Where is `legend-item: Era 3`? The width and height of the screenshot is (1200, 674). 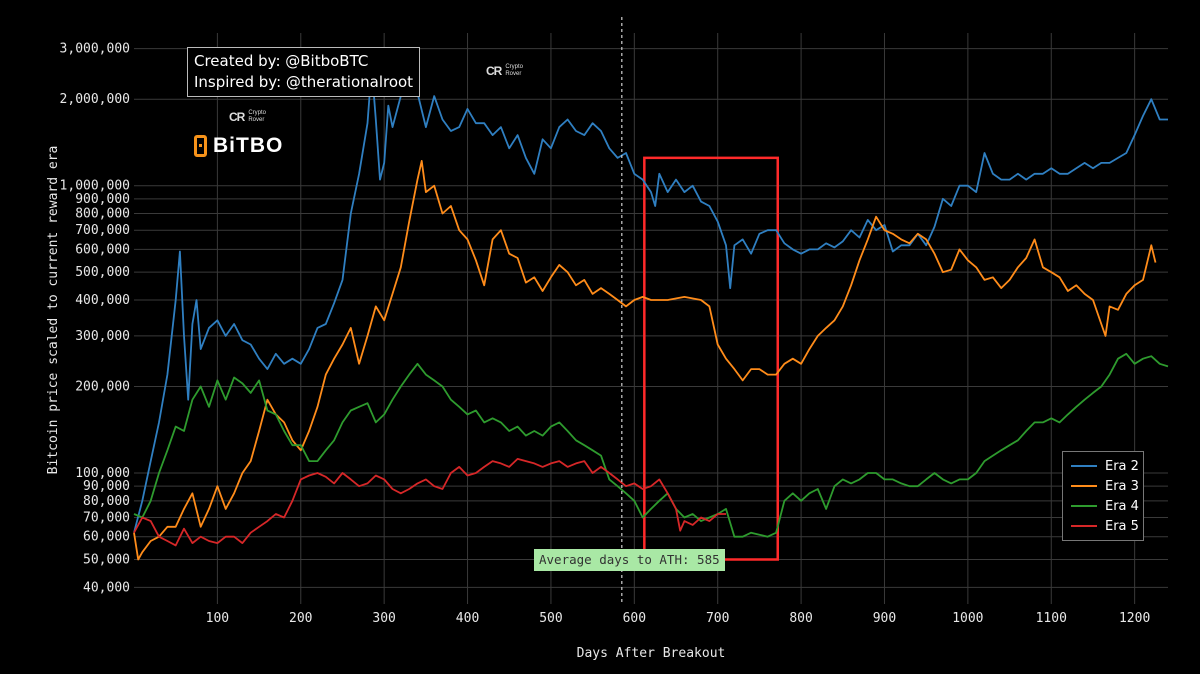
legend-item: Era 3 is located at coordinates (1107, 486).